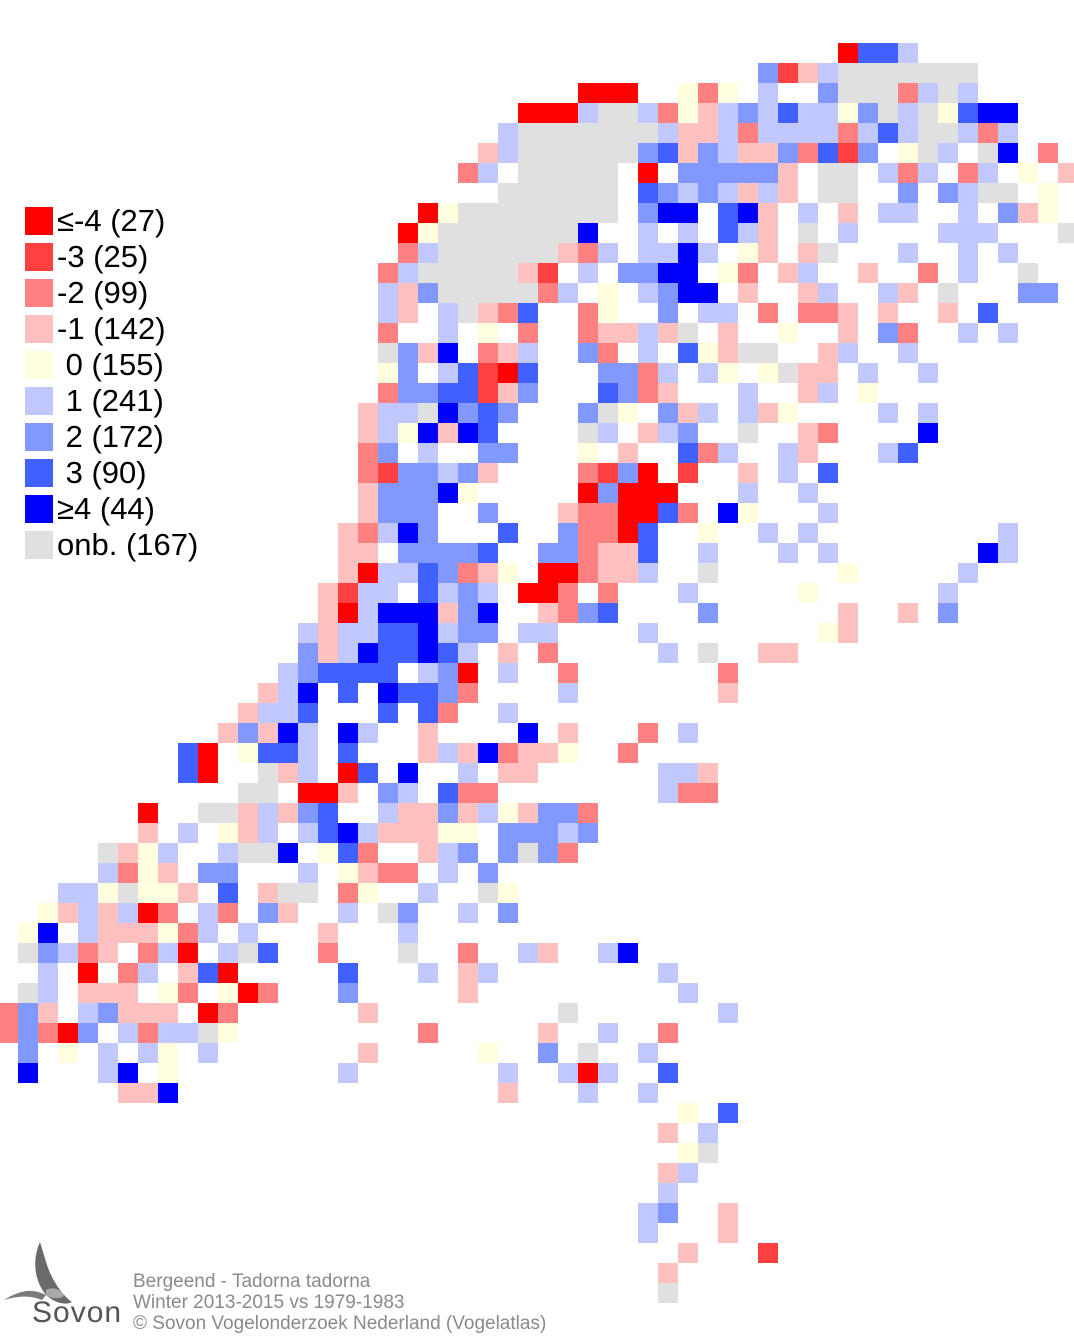 Image resolution: width=1074 pixels, height=1340 pixels. I want to click on legend-swatch, so click(39, 257).